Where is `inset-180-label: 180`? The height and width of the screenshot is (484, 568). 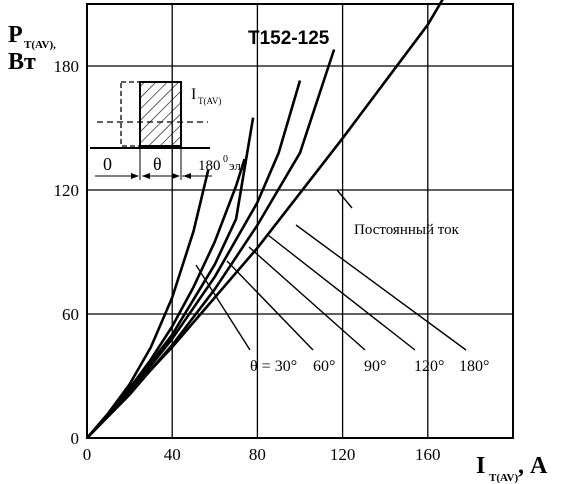
inset-180-label: 180 is located at coordinates (209, 166).